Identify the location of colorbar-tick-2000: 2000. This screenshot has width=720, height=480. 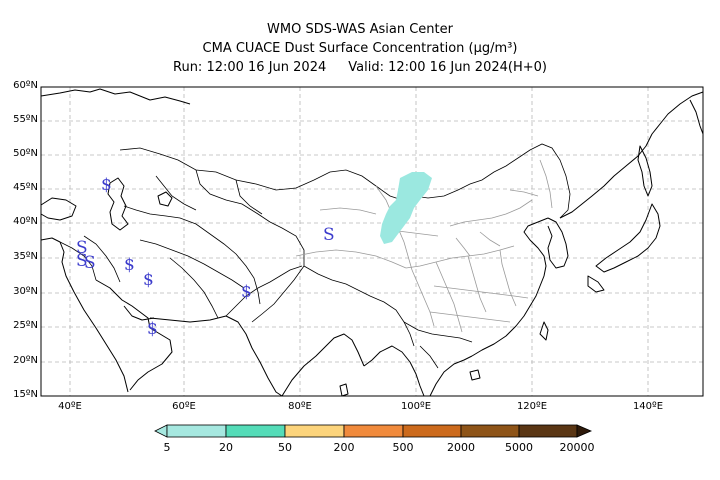
(461, 447).